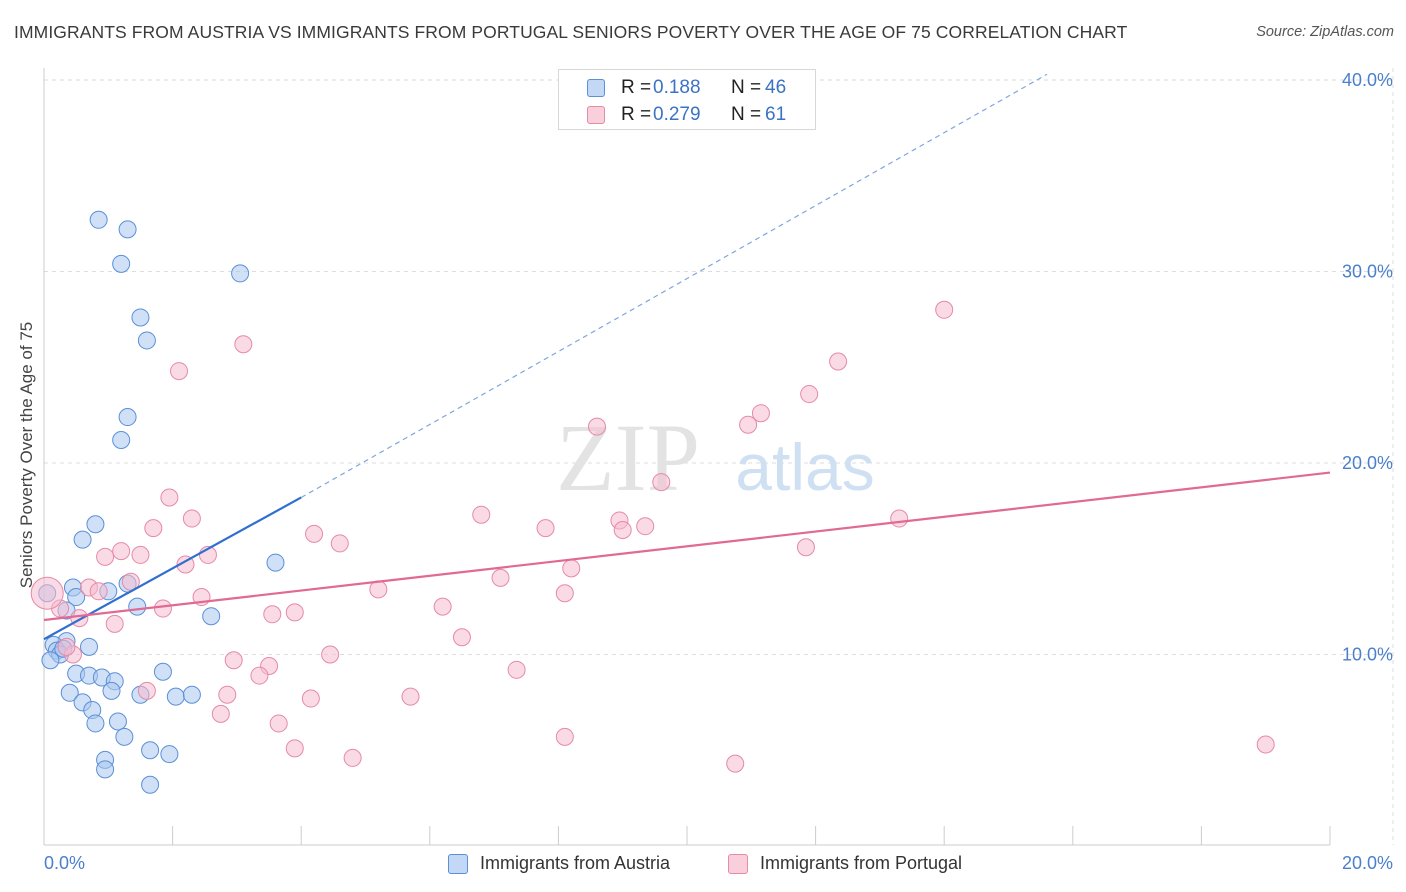  What do you see at coordinates (596, 88) in the screenshot?
I see `legend-swatch-austria` at bounding box center [596, 88].